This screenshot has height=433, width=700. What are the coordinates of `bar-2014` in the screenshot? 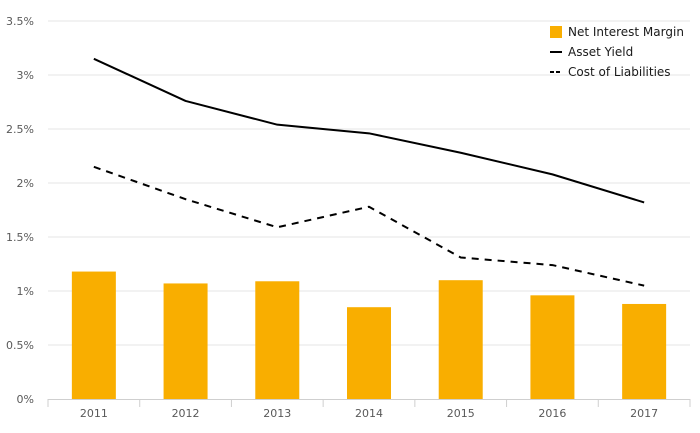 It's located at (369, 353).